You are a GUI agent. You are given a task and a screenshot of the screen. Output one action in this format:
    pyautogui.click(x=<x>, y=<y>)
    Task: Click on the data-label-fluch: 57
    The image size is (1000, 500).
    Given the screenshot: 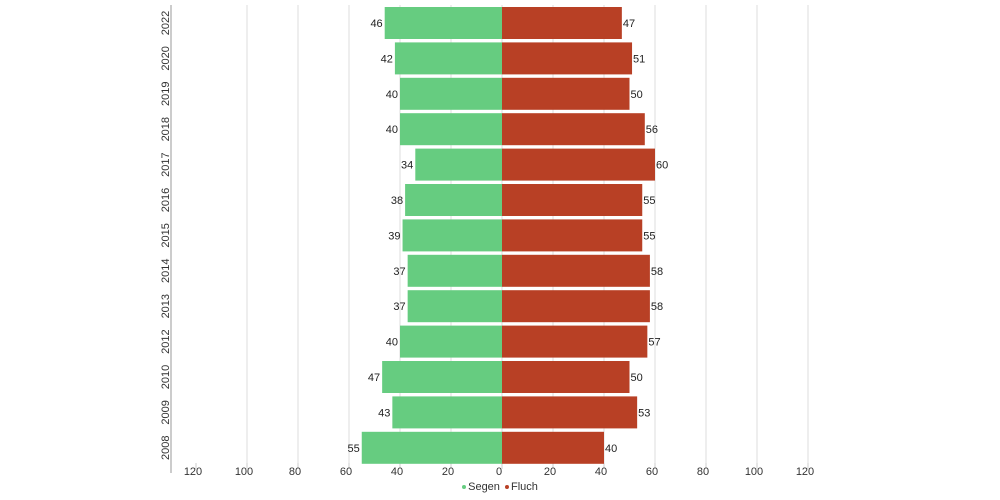 What is the action you would take?
    pyautogui.click(x=654, y=343)
    